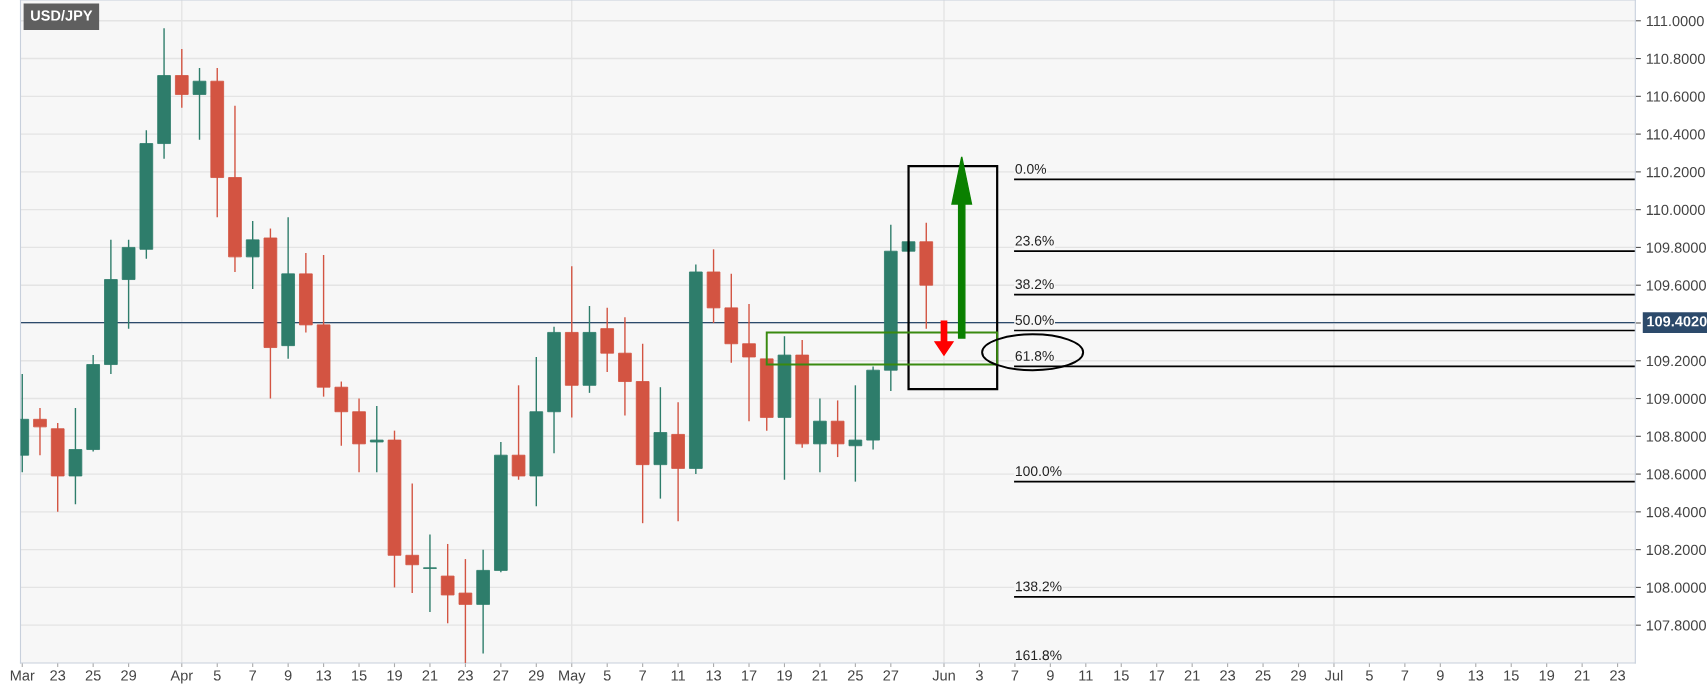 This screenshot has width=1707, height=687. Describe the element at coordinates (22, 675) in the screenshot. I see `x-tick-label: Mar` at that location.